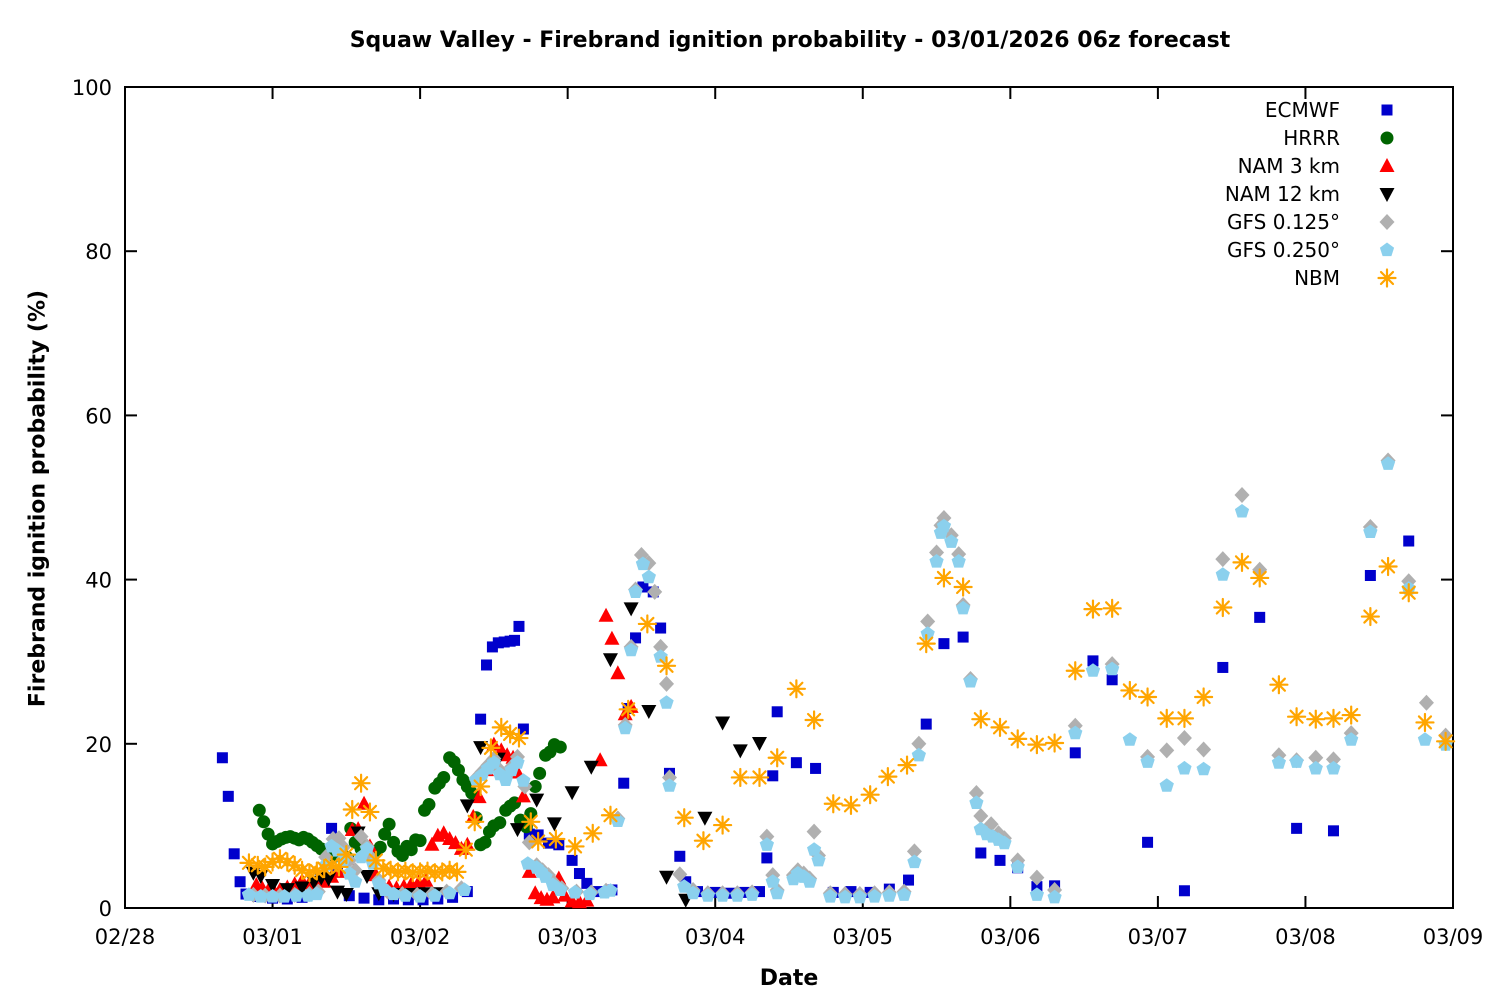 This screenshot has height=1000, width=1500. Describe the element at coordinates (1387, 222) in the screenshot. I see `legend-marker-gfs-0-125-` at that location.